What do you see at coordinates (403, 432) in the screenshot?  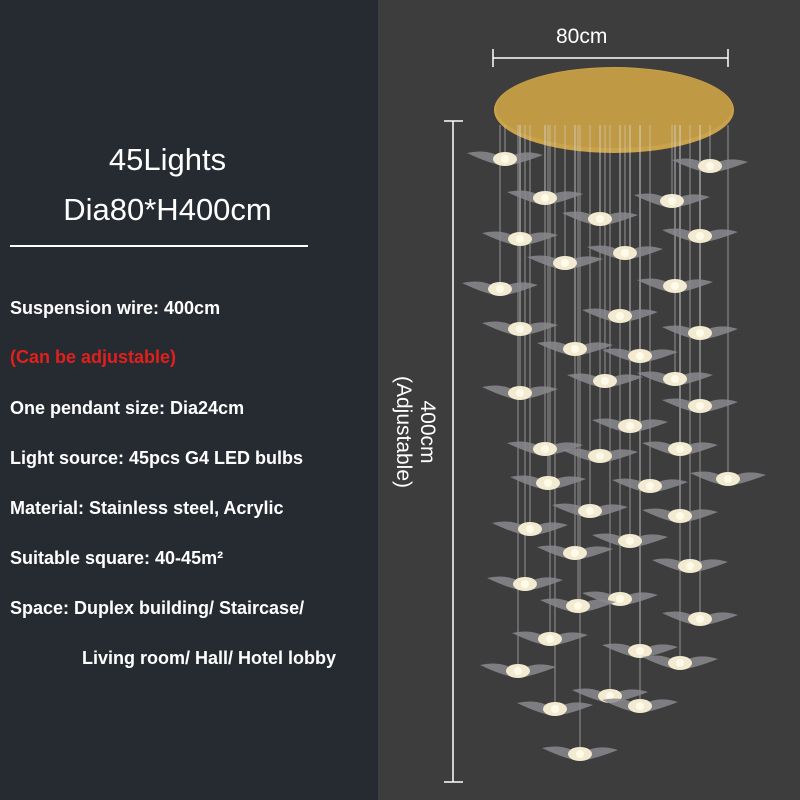 I see `height-note: (Adjustable)` at bounding box center [403, 432].